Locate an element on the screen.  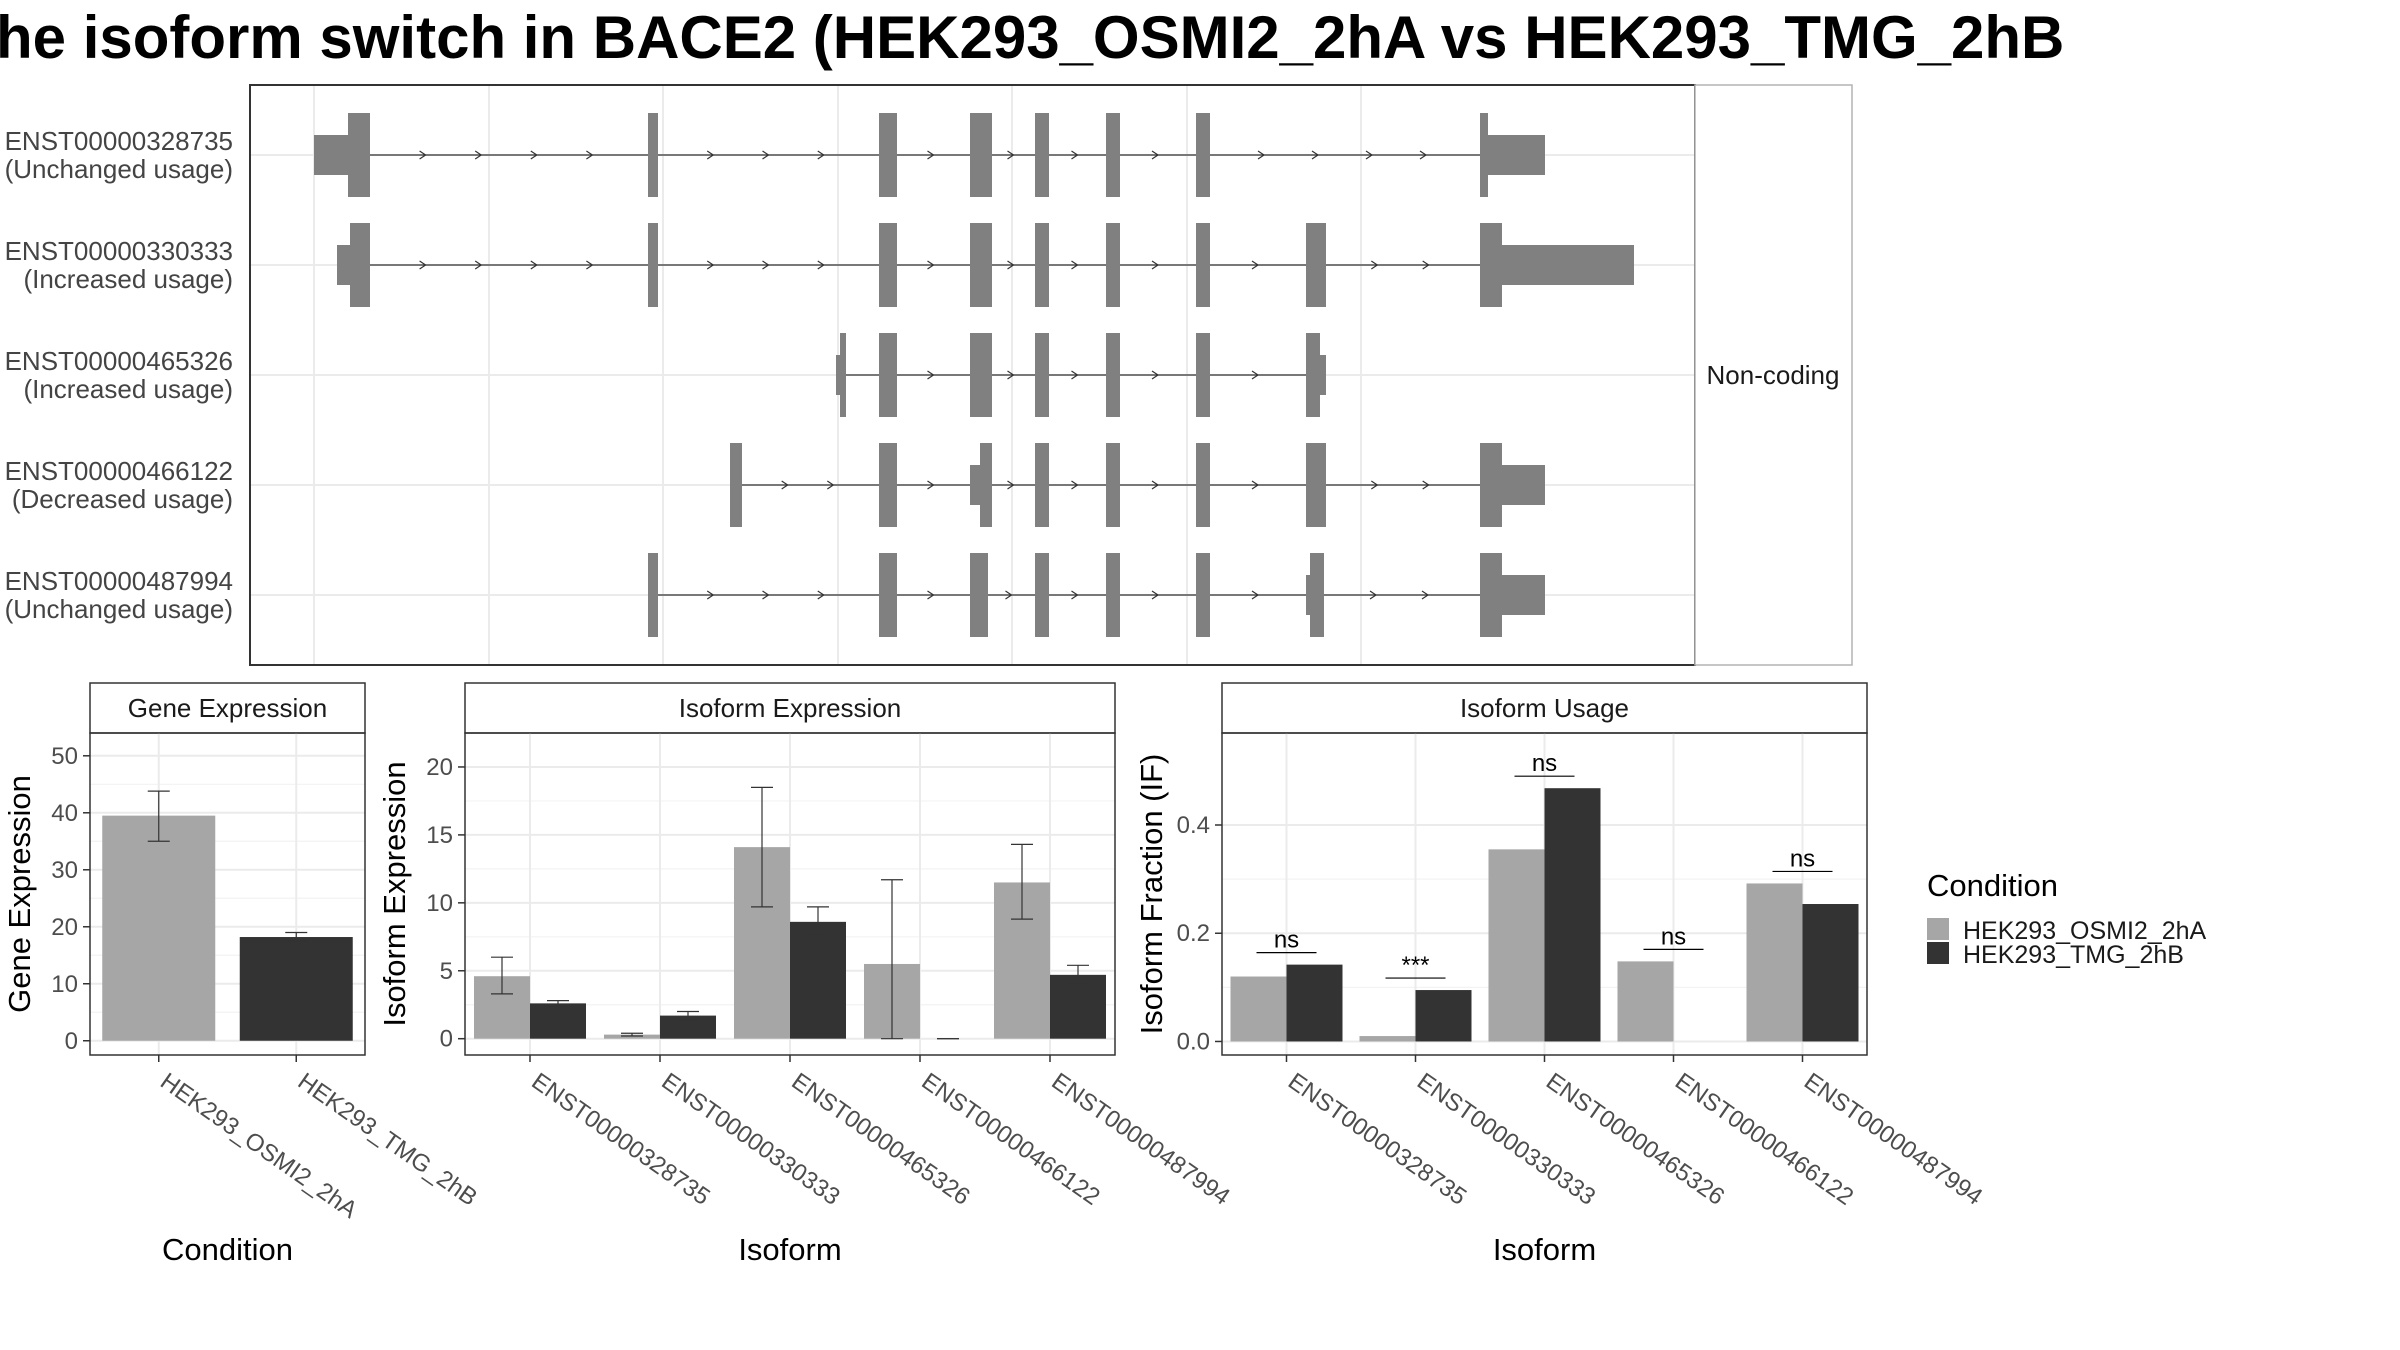
isoform-row-id: ENST00000466122 is located at coordinates (119, 471).